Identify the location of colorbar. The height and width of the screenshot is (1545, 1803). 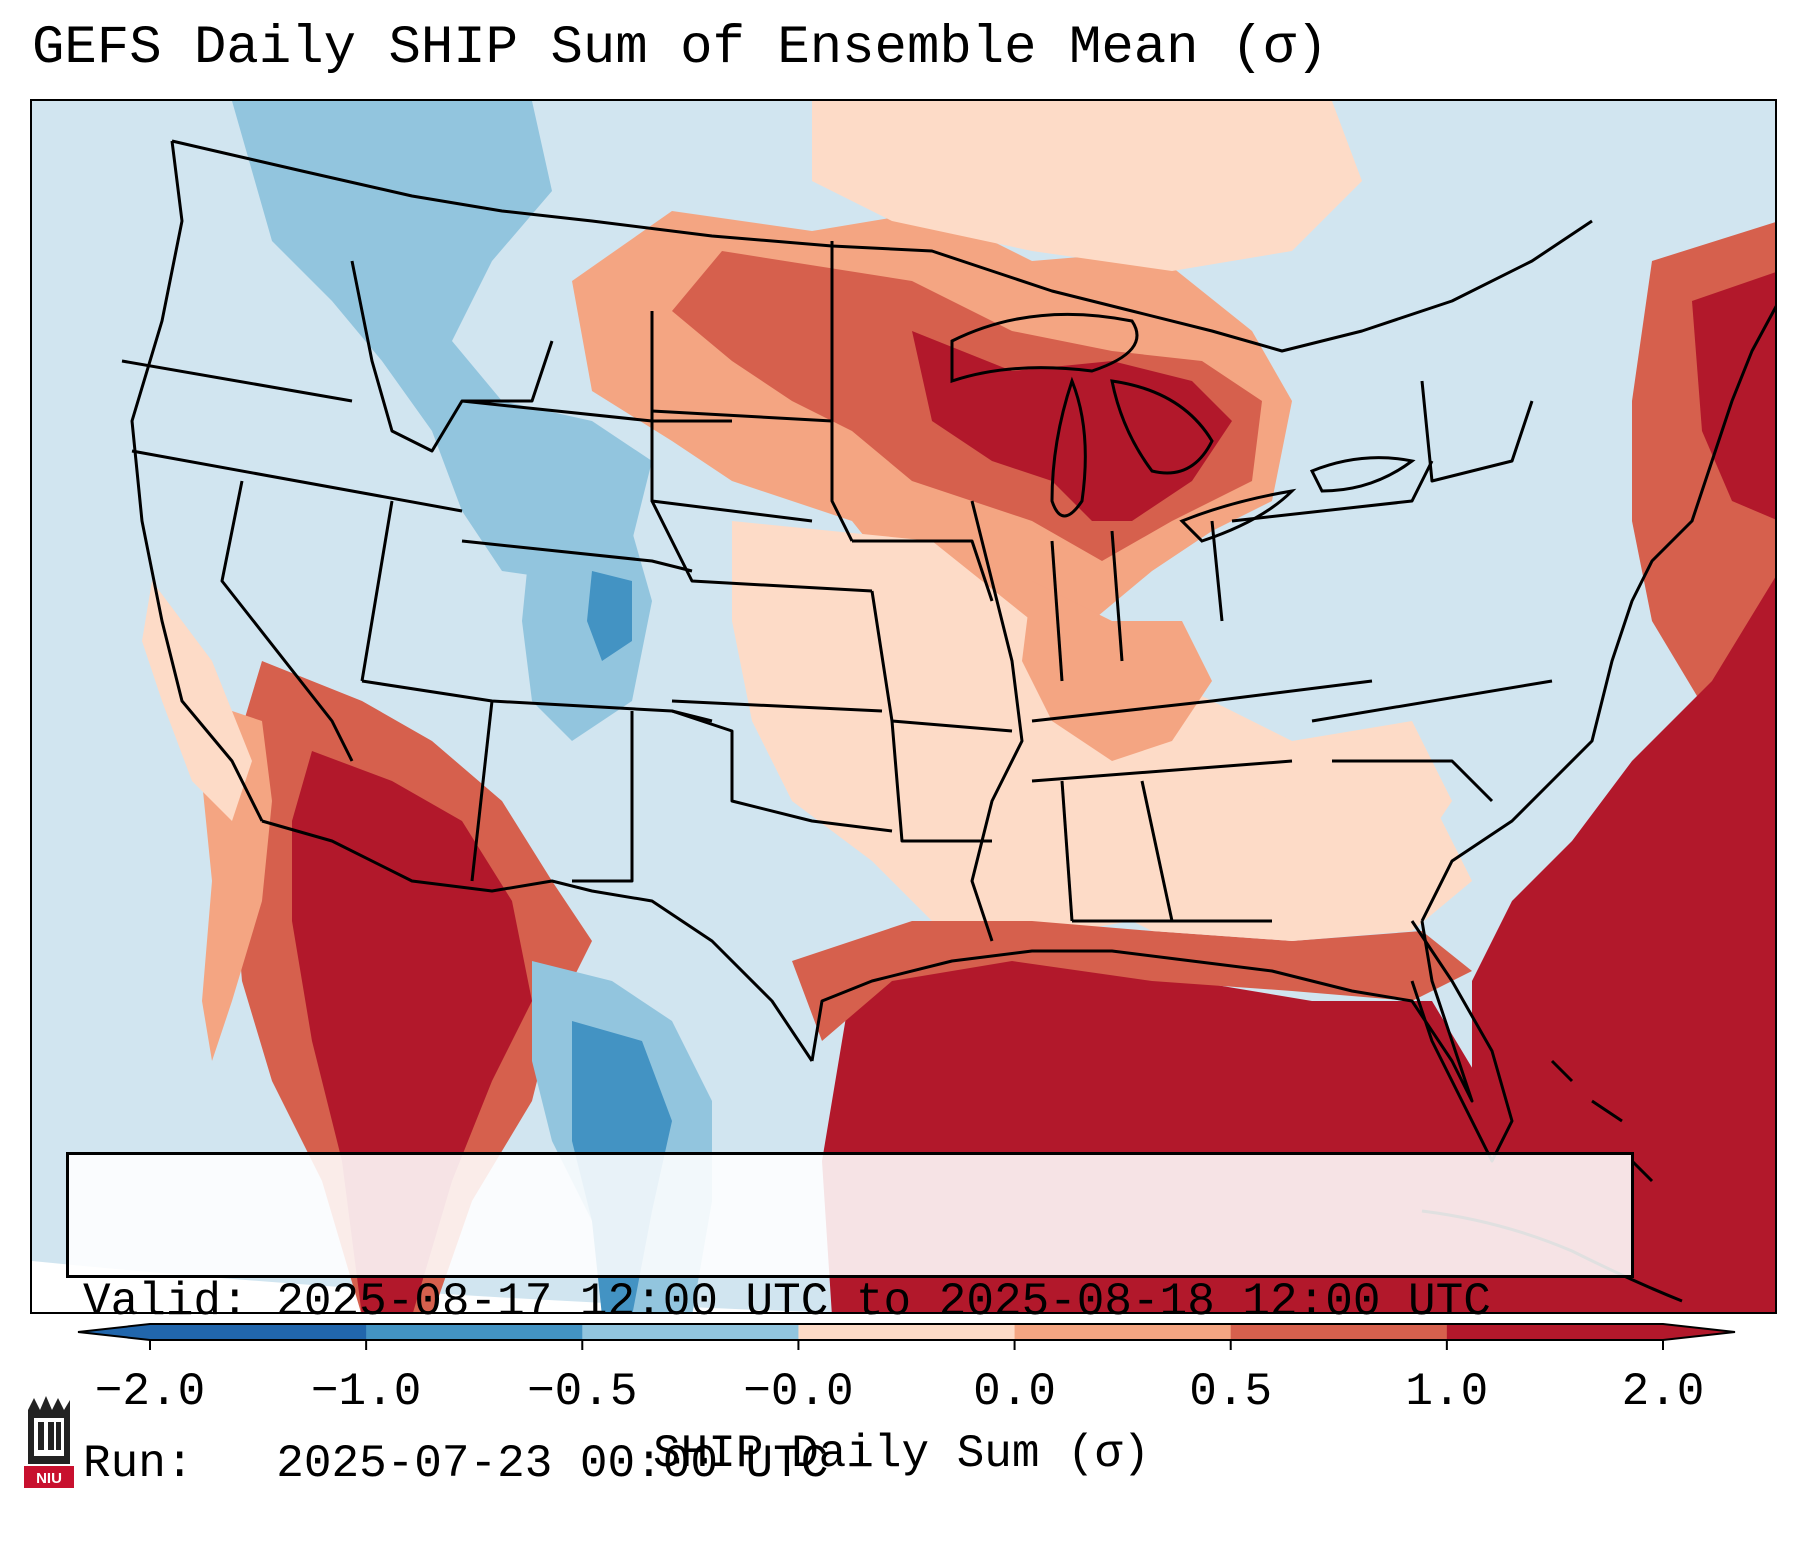
(906, 1336).